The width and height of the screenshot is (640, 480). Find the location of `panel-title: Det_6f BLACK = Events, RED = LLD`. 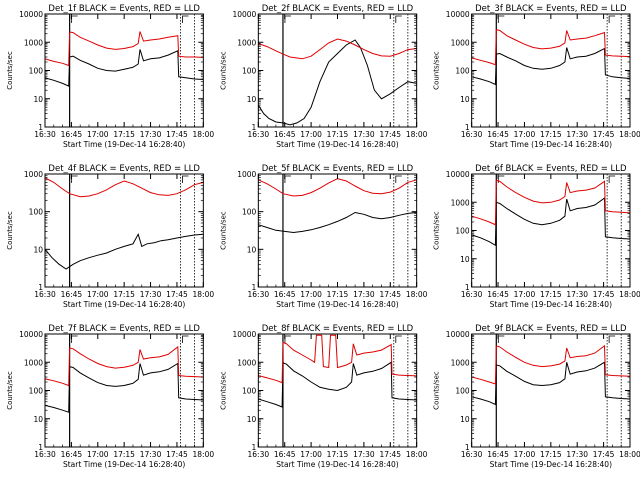

panel-title: Det_6f BLACK = Events, RED = LLD is located at coordinates (551, 169).